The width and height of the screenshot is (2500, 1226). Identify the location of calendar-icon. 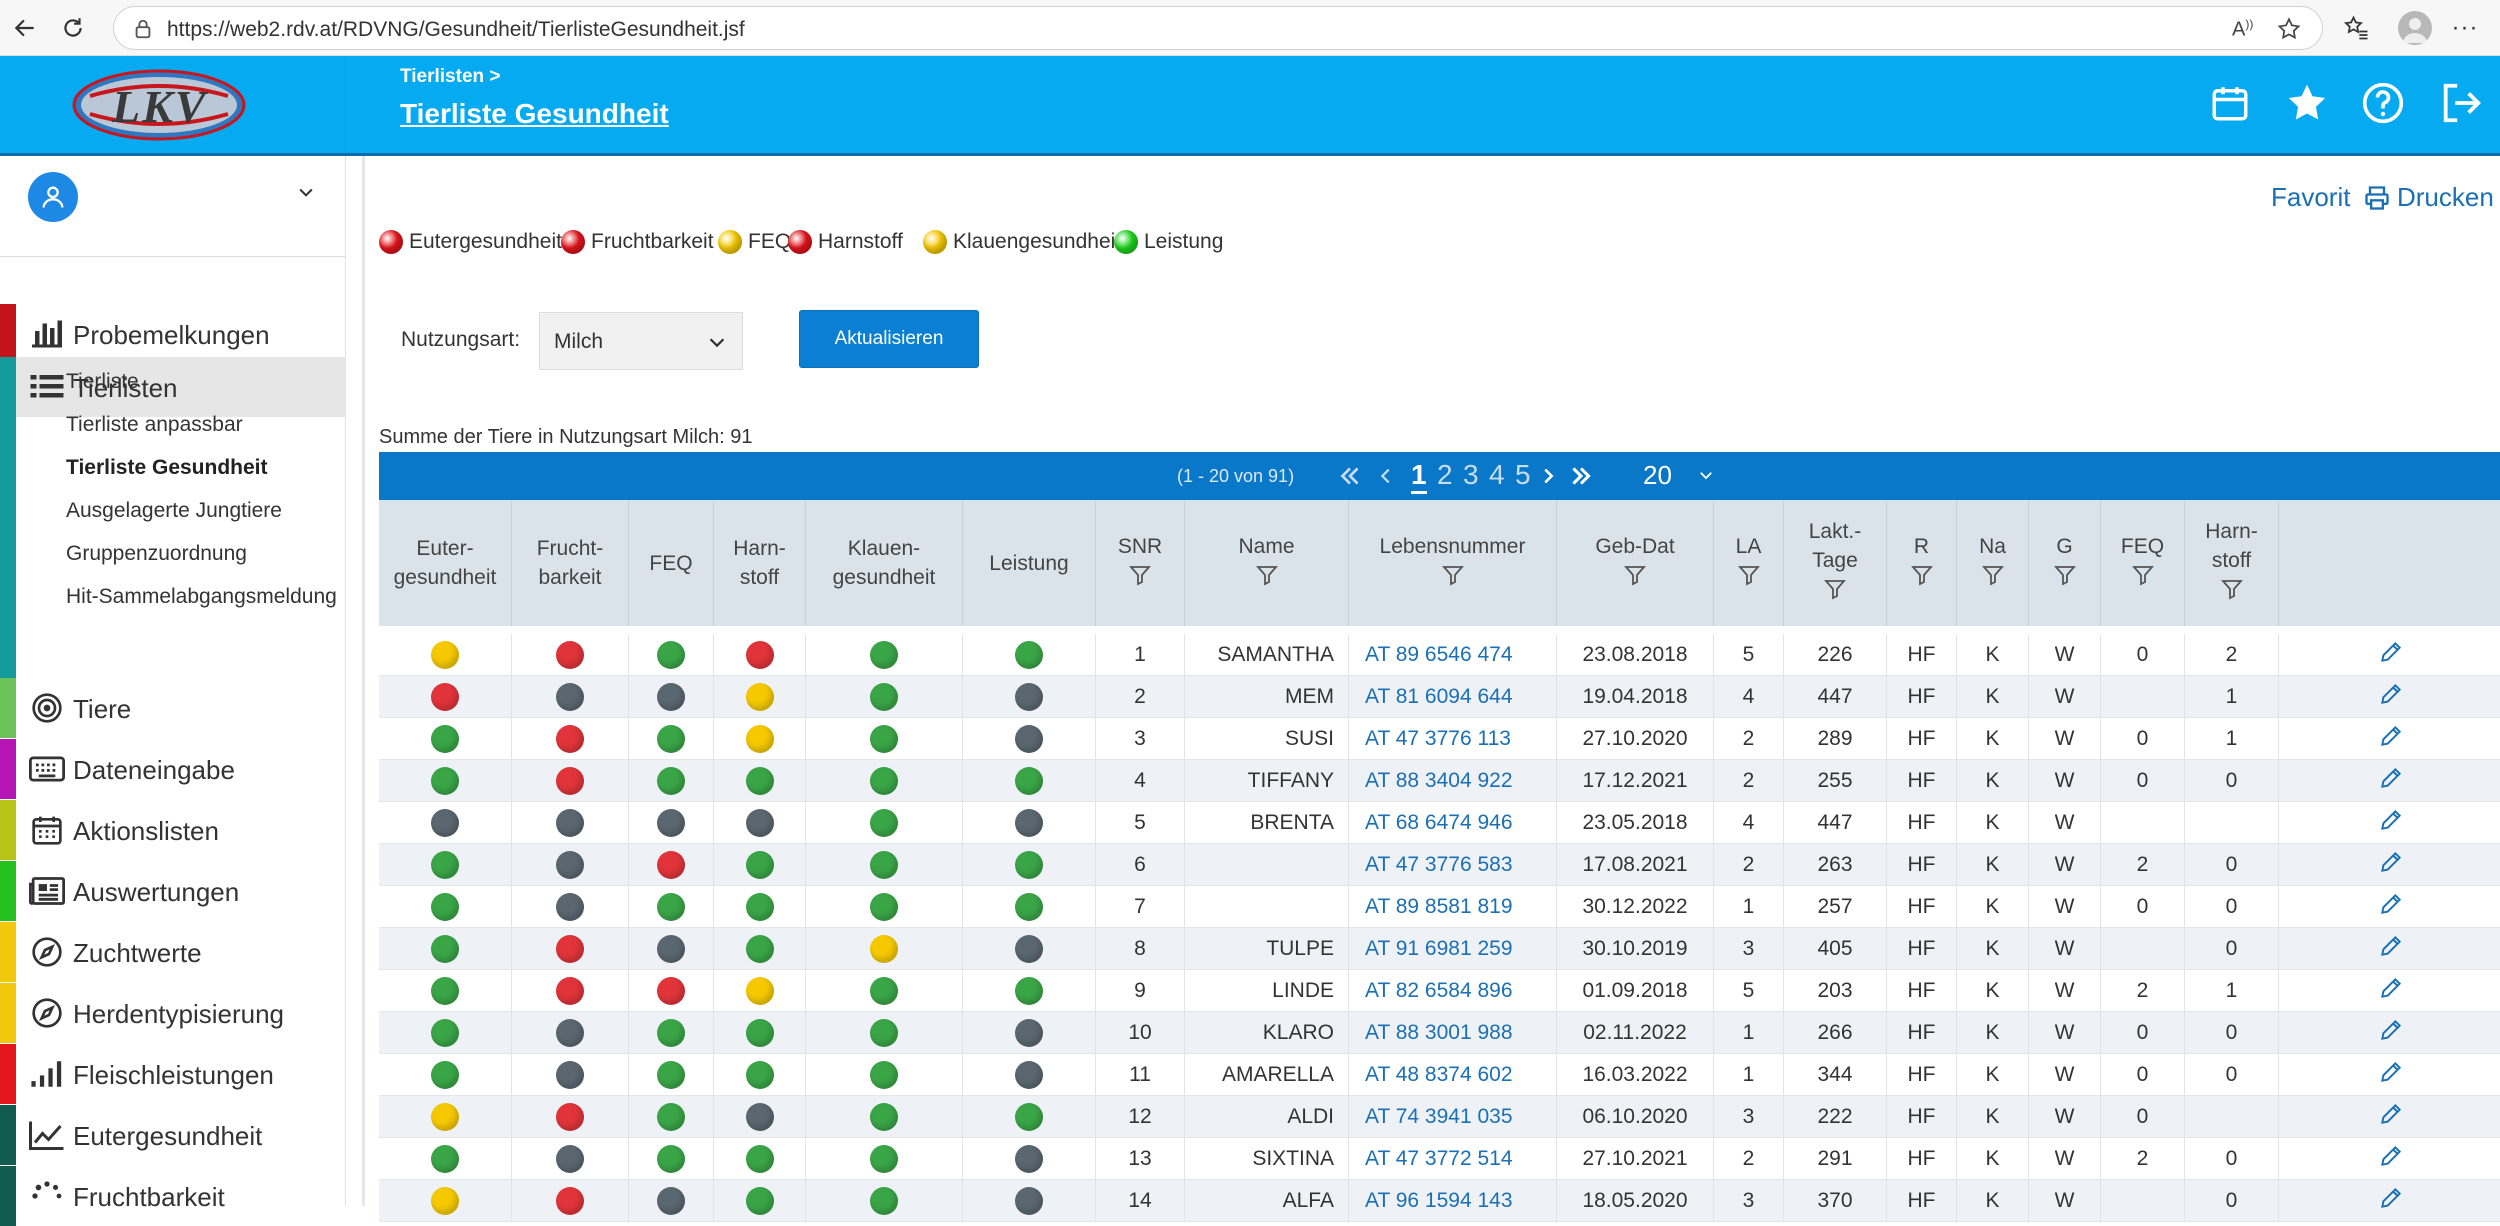
(2230, 103).